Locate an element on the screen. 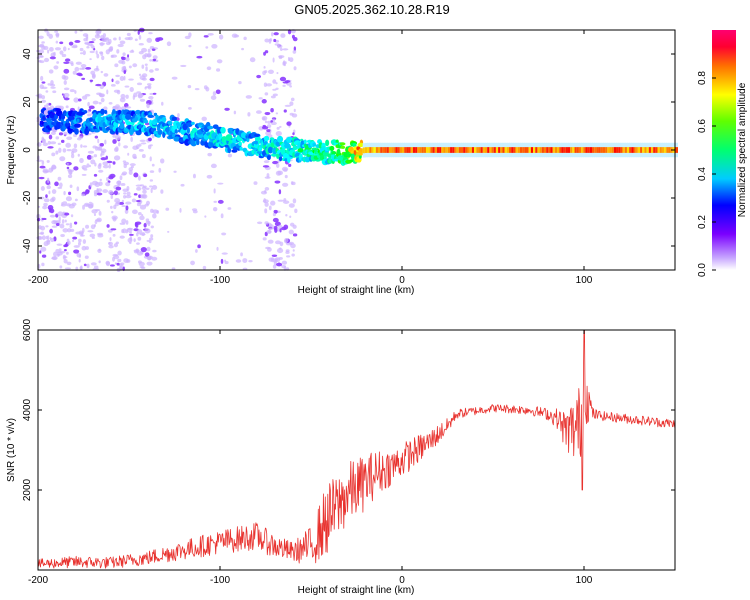  spectrogram-y-tick-label: -20 is located at coordinates (27, 197).